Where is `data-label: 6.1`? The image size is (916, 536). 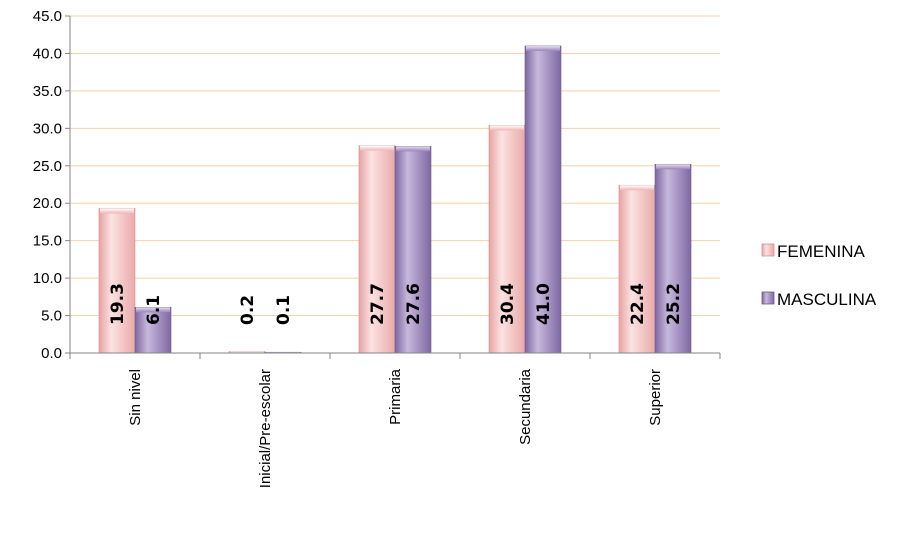
data-label: 6.1 is located at coordinates (154, 310).